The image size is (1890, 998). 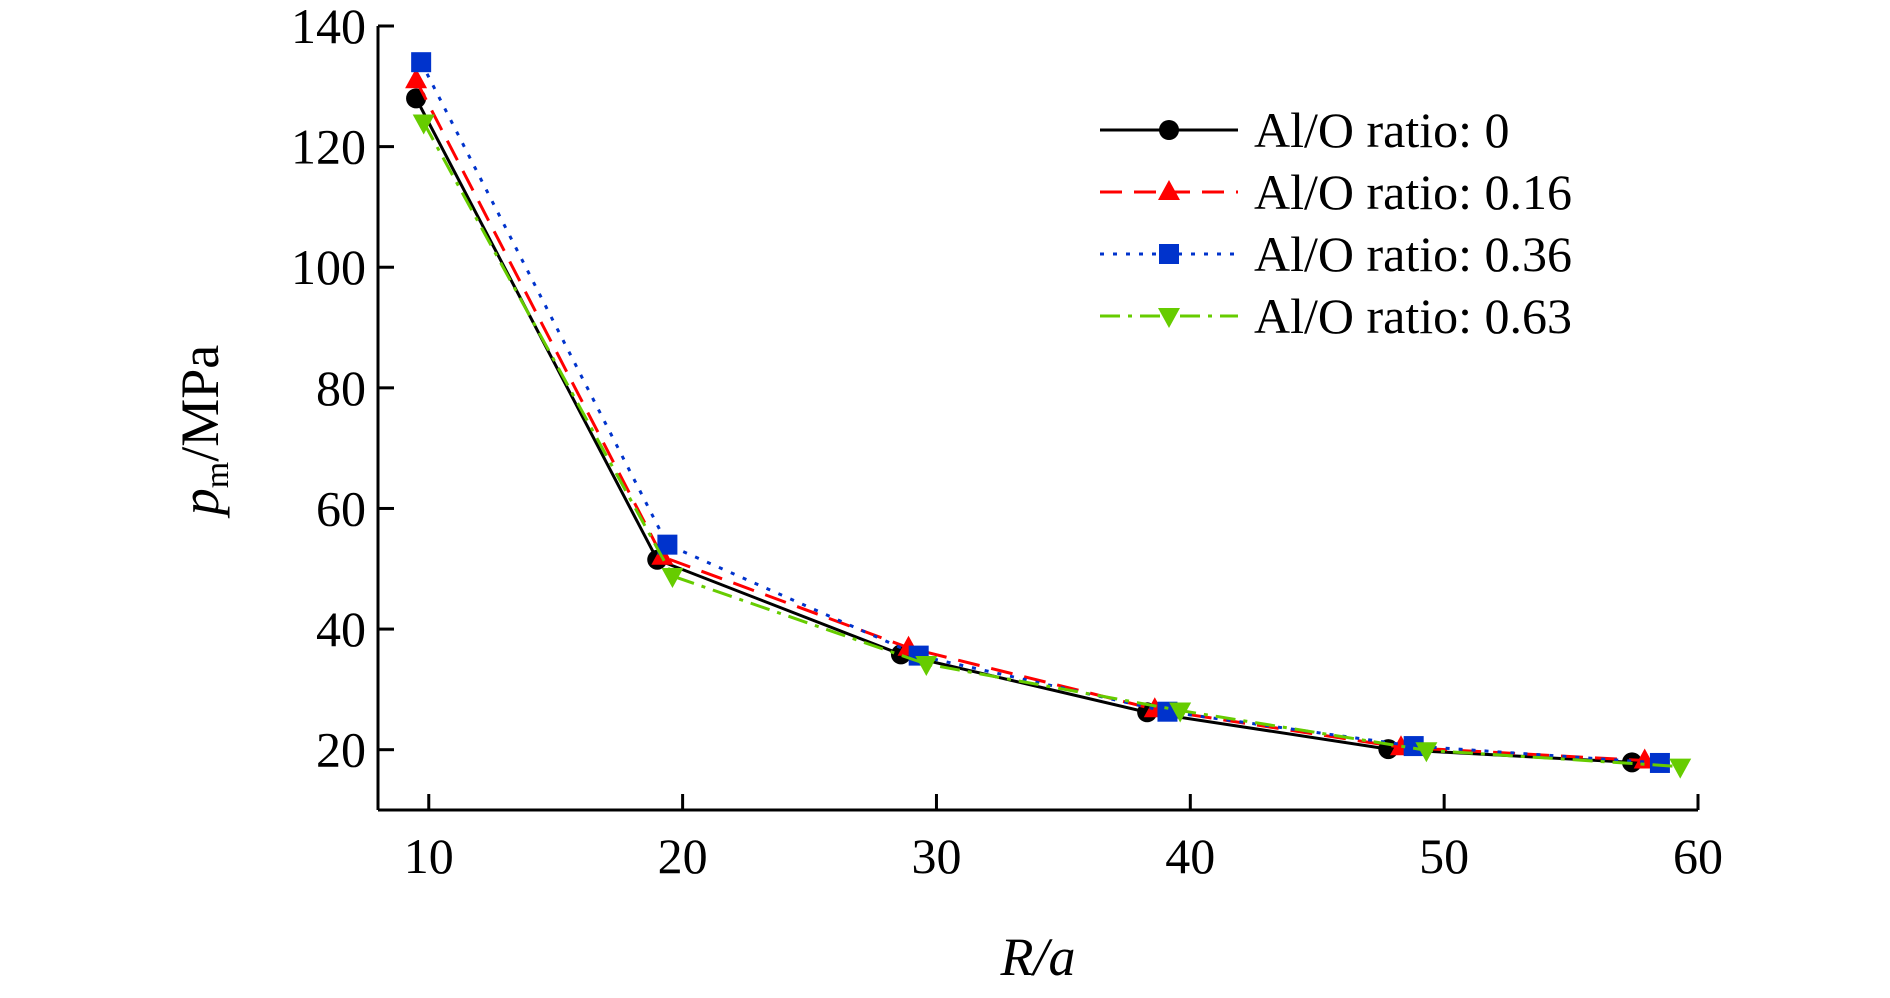 I want to click on x-tick-label: 30, so click(x=936, y=856).